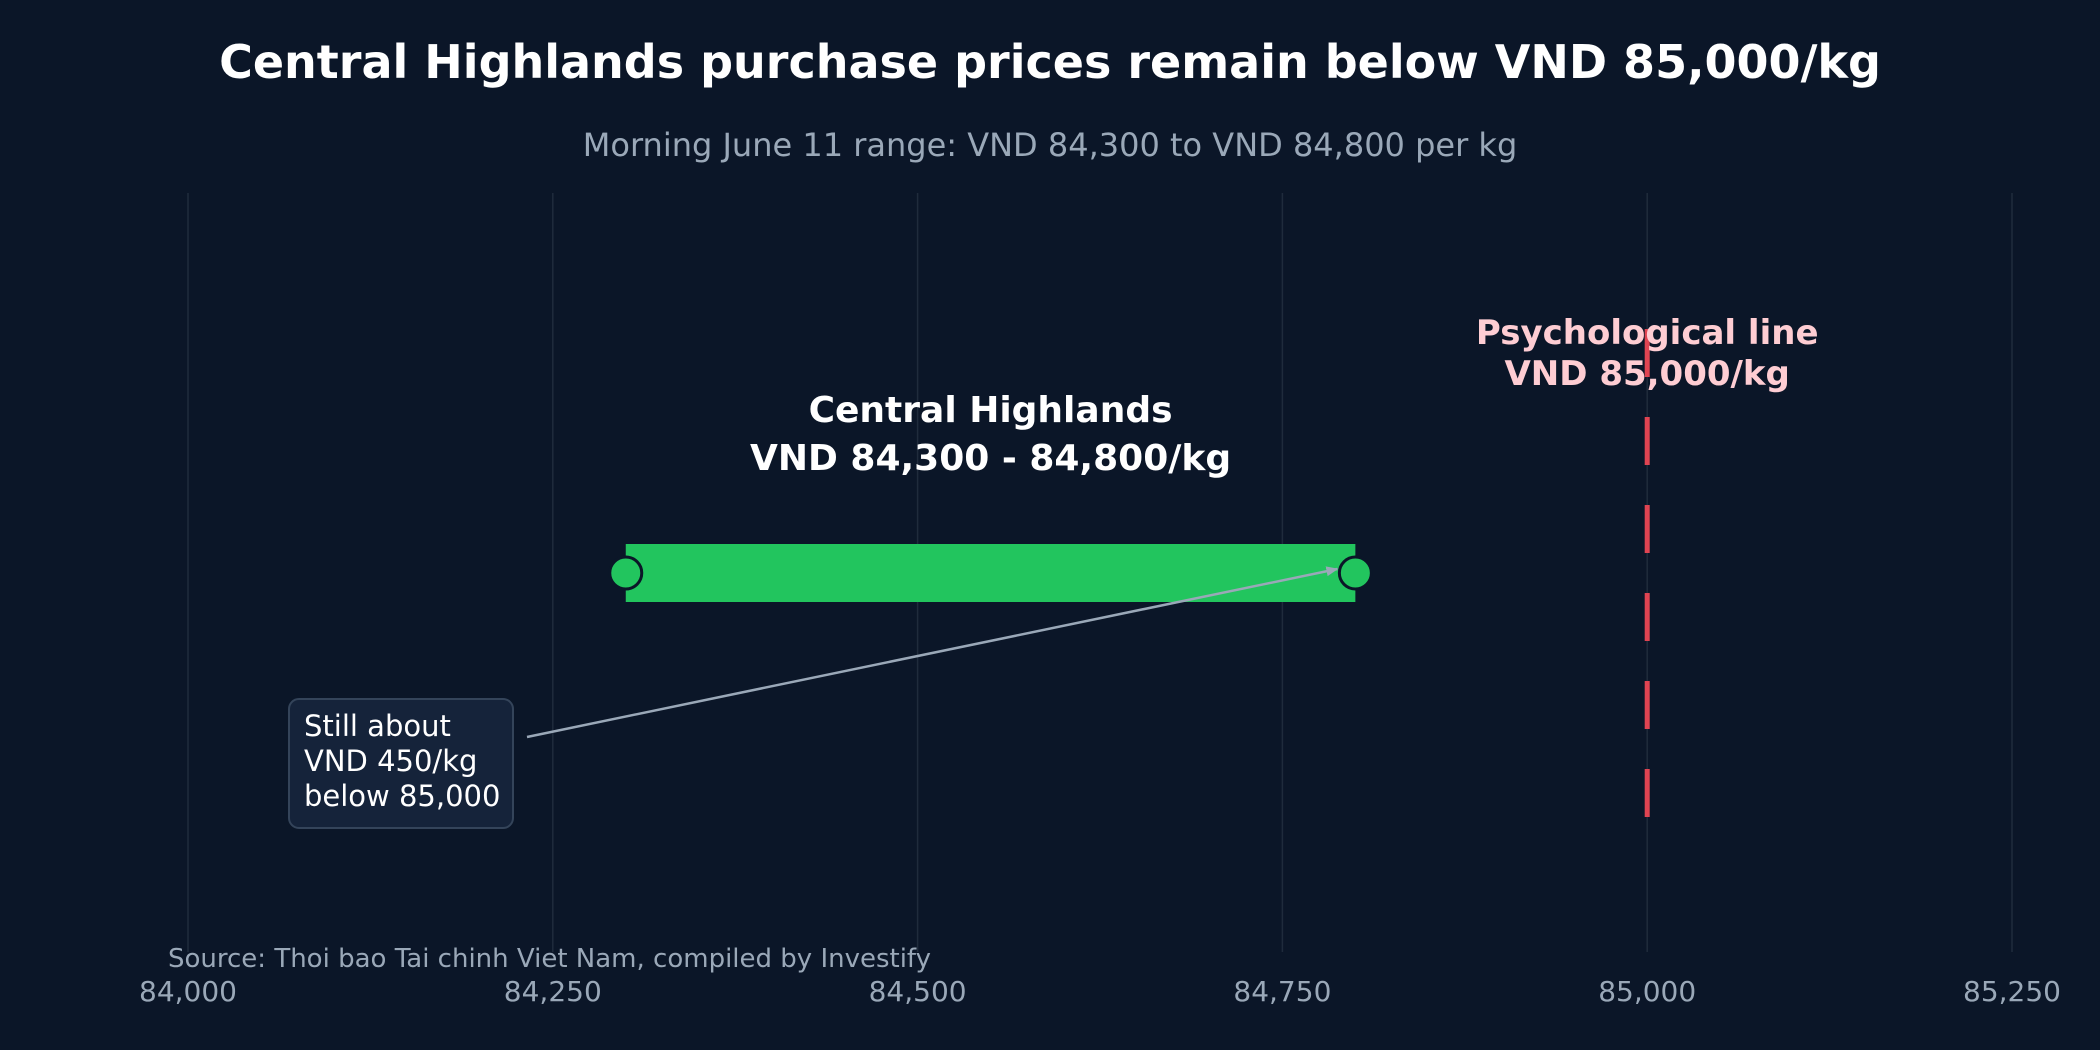  What do you see at coordinates (1647, 565) in the screenshot?
I see `reference-group: Psychological line VND 85,000/kg` at bounding box center [1647, 565].